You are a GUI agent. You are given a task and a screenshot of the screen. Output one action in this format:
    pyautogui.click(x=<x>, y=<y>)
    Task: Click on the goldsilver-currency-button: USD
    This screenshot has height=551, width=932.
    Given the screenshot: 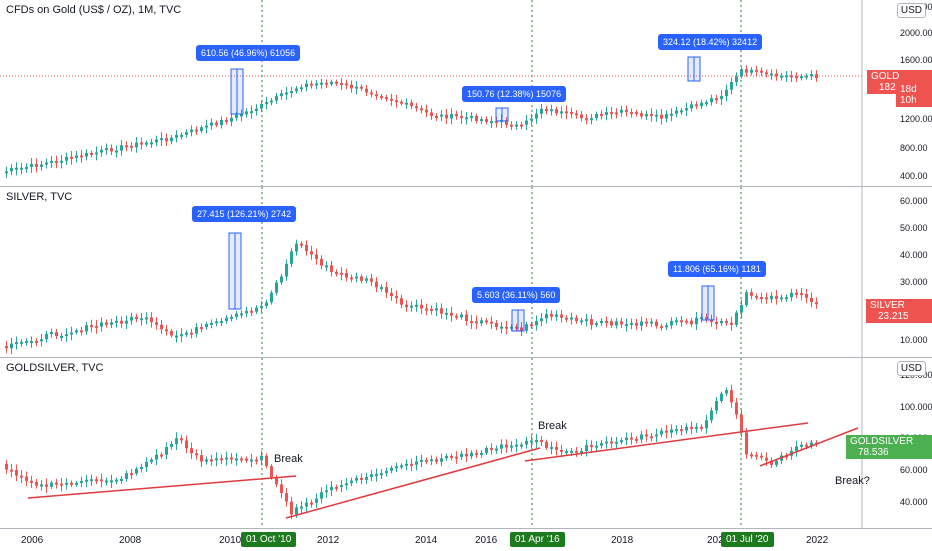 What is the action you would take?
    pyautogui.click(x=911, y=368)
    